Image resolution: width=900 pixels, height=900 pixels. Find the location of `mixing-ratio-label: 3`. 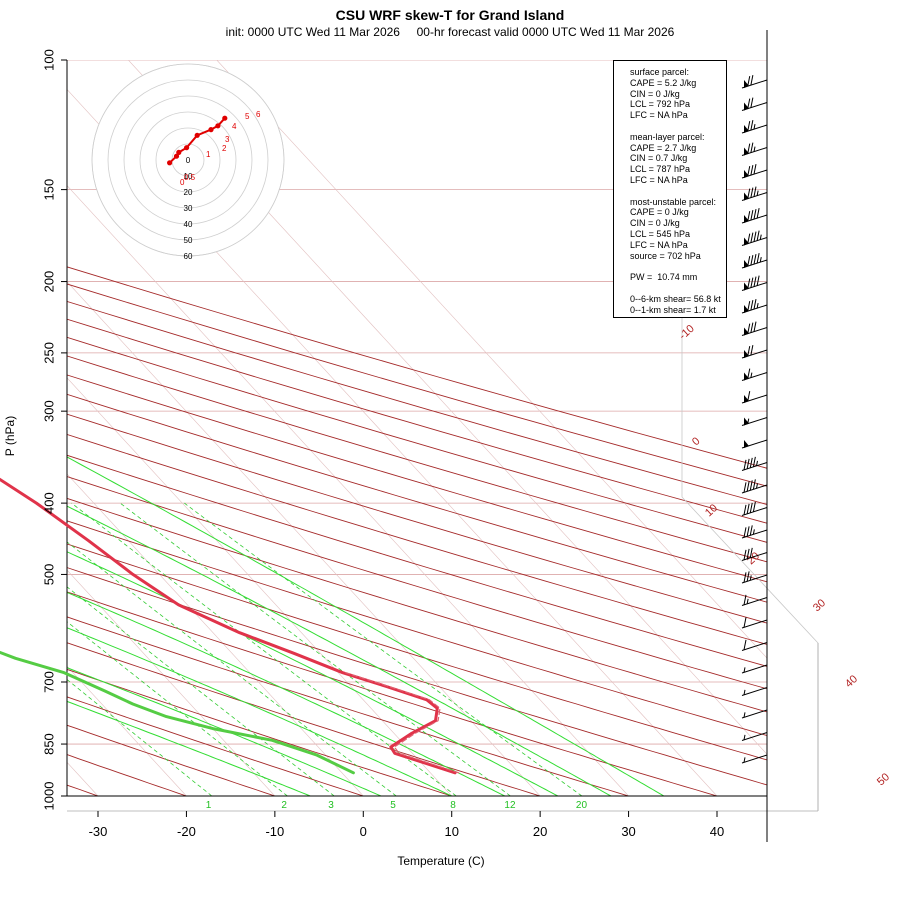

mixing-ratio-label: 3 is located at coordinates (331, 805).